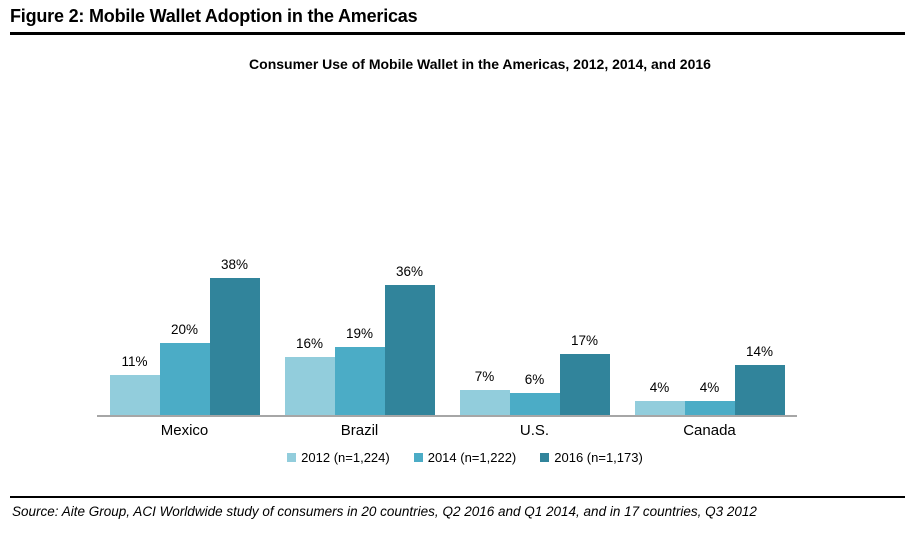 Image resolution: width=914 pixels, height=535 pixels. I want to click on legend-entry-label: 2016 (n=1,173), so click(598, 457).